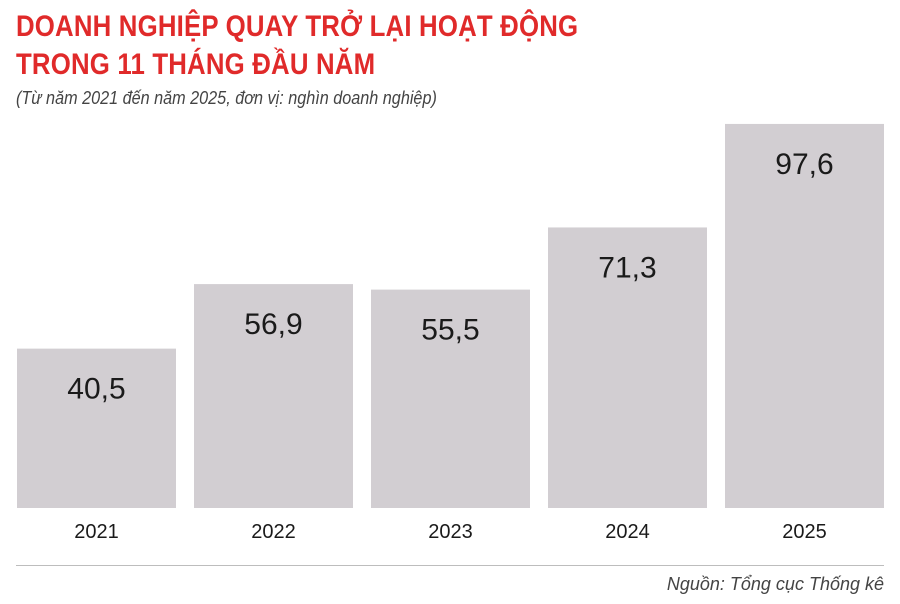 This screenshot has width=900, height=604. Describe the element at coordinates (96, 389) in the screenshot. I see `value-label-2021: 40,5` at that location.